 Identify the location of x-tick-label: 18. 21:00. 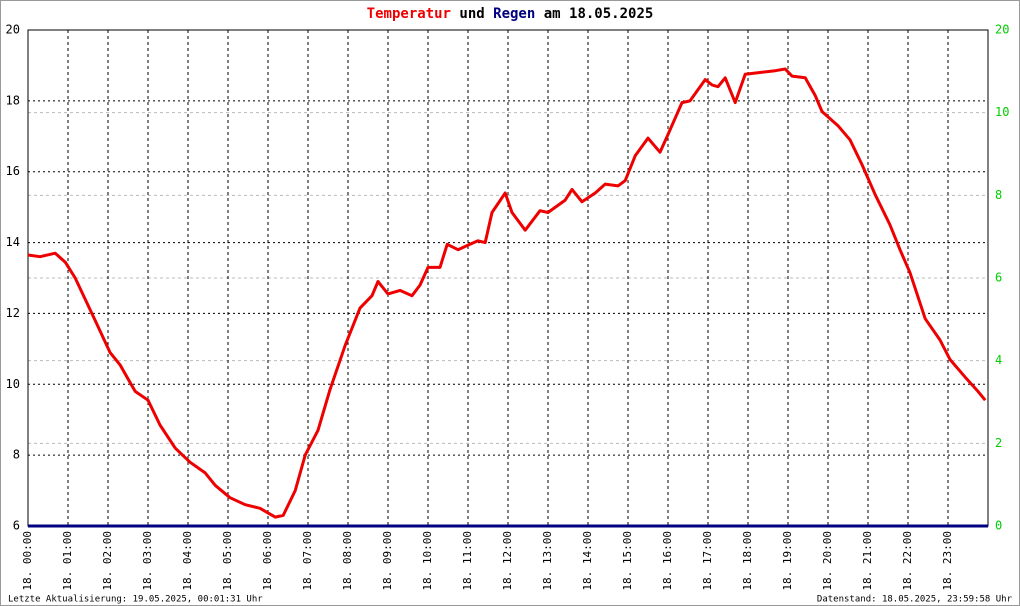
(867, 561).